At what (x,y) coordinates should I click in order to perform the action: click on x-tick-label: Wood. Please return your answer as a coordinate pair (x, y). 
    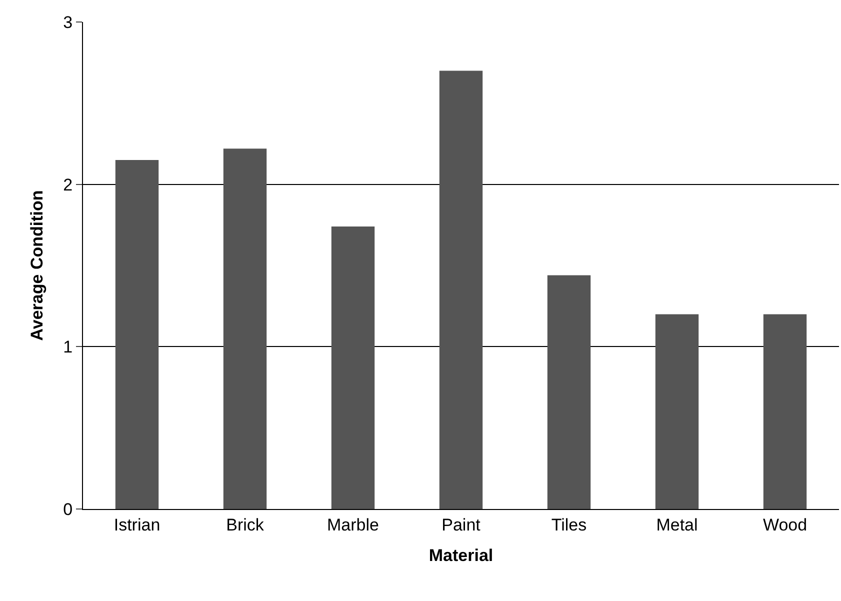
    Looking at the image, I should click on (785, 524).